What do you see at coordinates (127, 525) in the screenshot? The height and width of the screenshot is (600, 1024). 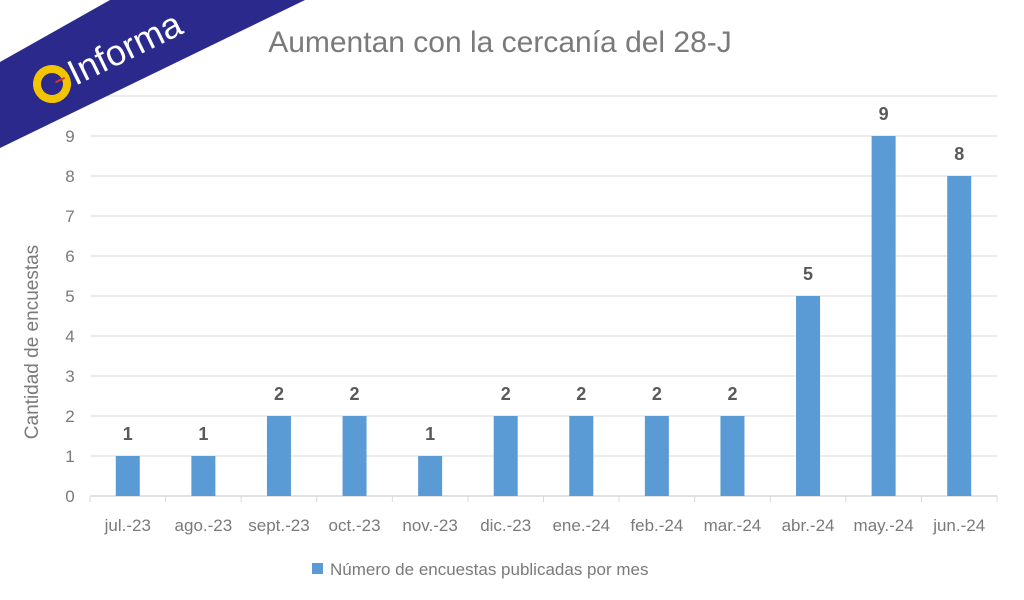 I see `x-tick-label: jul.-23` at bounding box center [127, 525].